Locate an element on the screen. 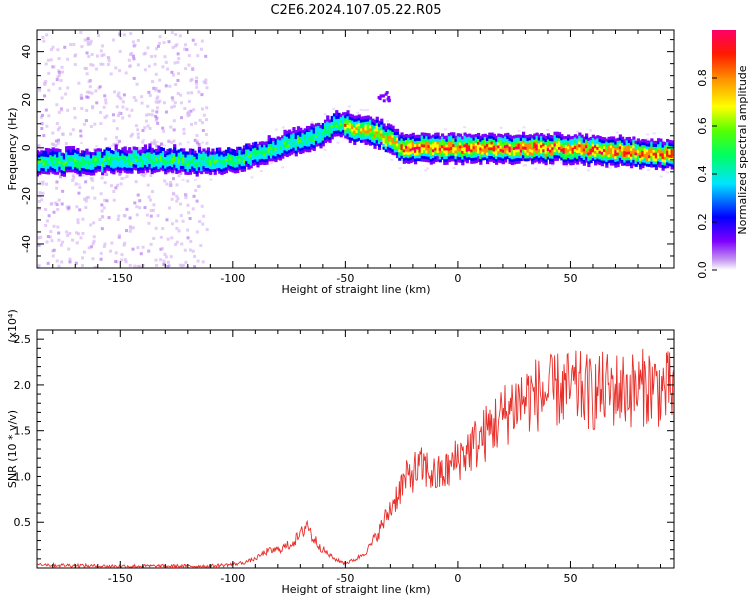  spectrogram-y-tick-label: 20 is located at coordinates (26, 100).